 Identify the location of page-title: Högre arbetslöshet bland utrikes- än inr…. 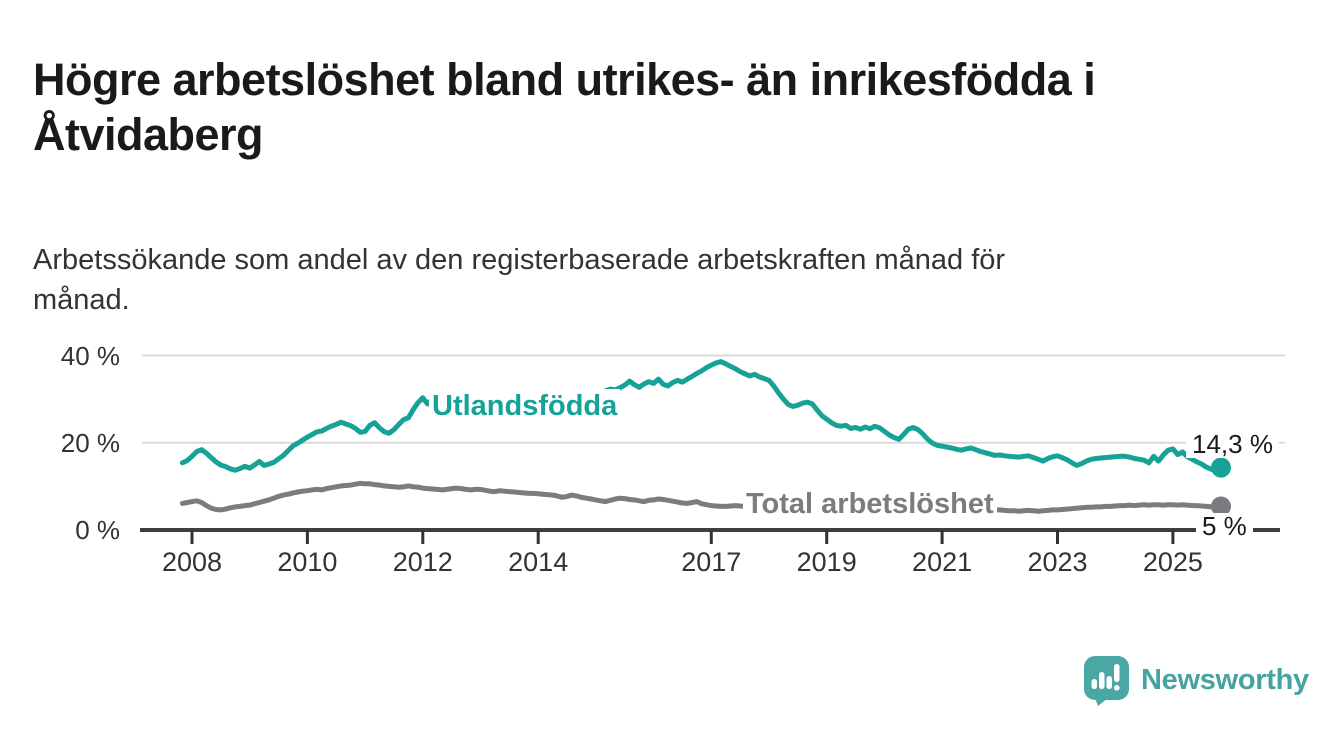
(628, 107).